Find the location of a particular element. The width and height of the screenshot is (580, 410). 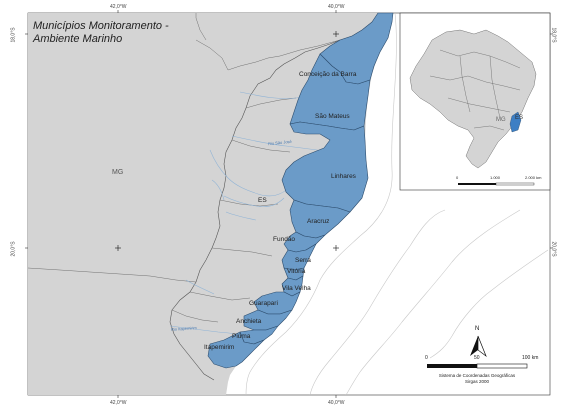

label-vitoria: Vitória is located at coordinates (296, 271).